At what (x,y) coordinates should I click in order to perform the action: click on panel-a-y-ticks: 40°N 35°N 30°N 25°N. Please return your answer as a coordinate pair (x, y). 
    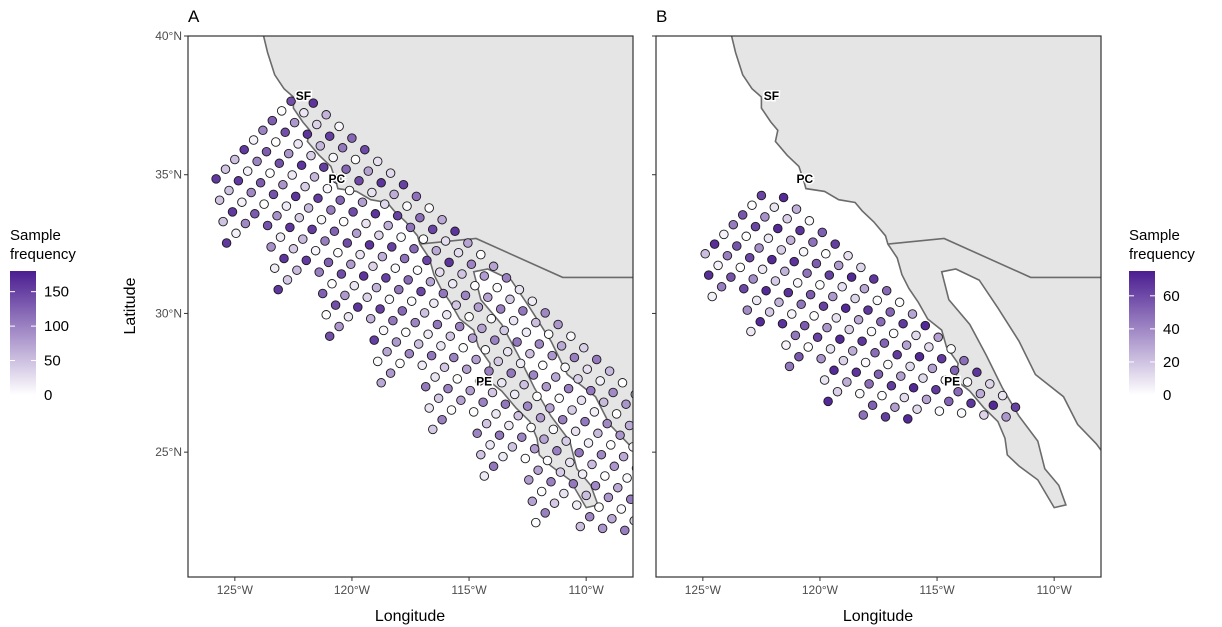
    Looking at the image, I should click on (171, 244).